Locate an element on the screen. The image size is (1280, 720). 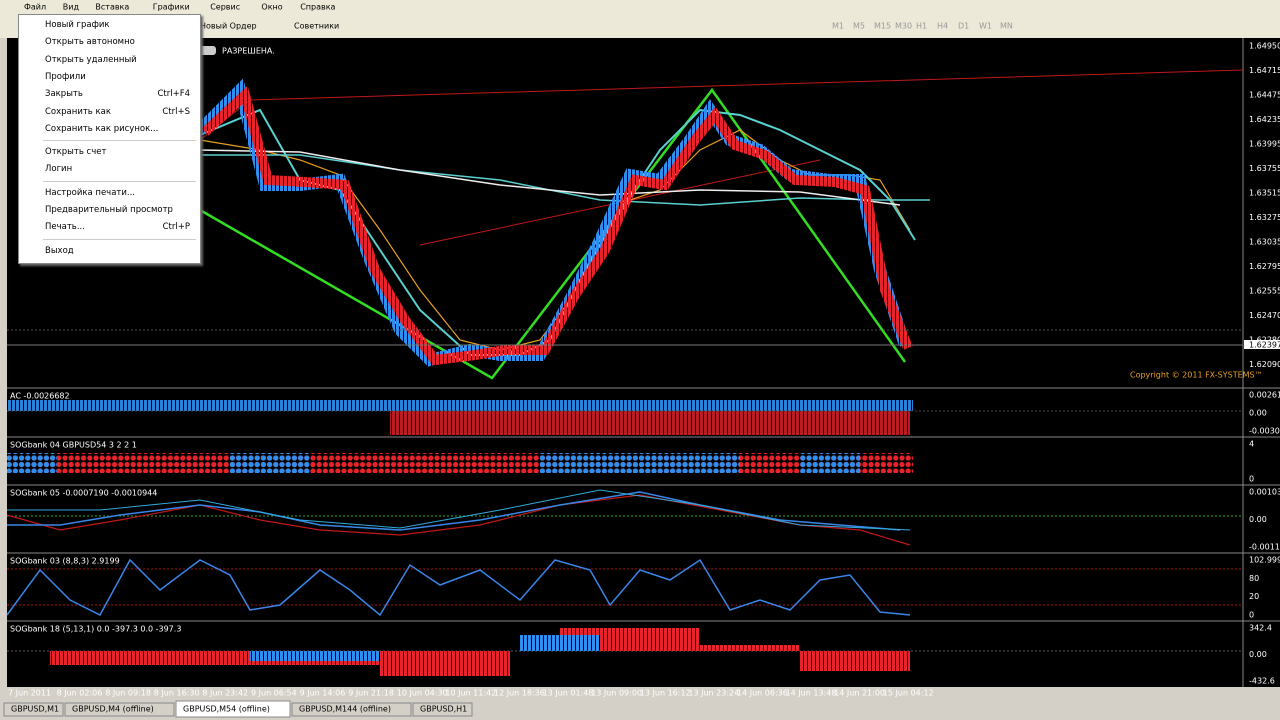
time-label: 8 Jun 16:30 is located at coordinates (177, 693).